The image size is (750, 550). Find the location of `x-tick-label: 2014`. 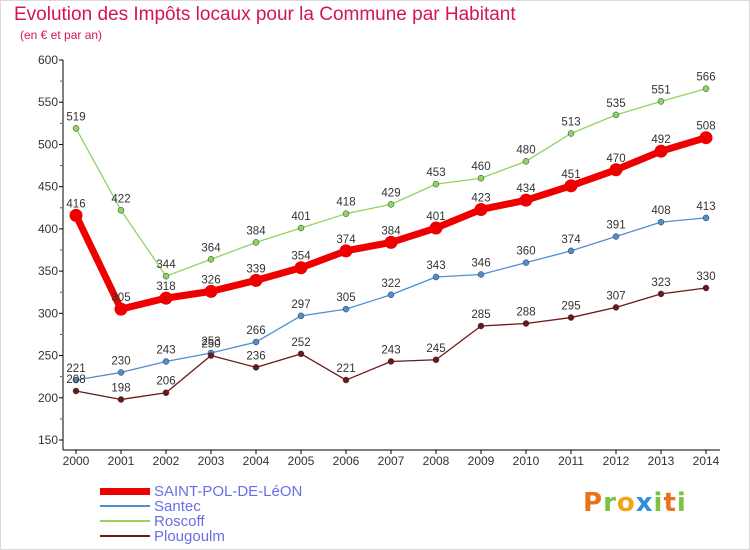

x-tick-label: 2014 is located at coordinates (706, 461).